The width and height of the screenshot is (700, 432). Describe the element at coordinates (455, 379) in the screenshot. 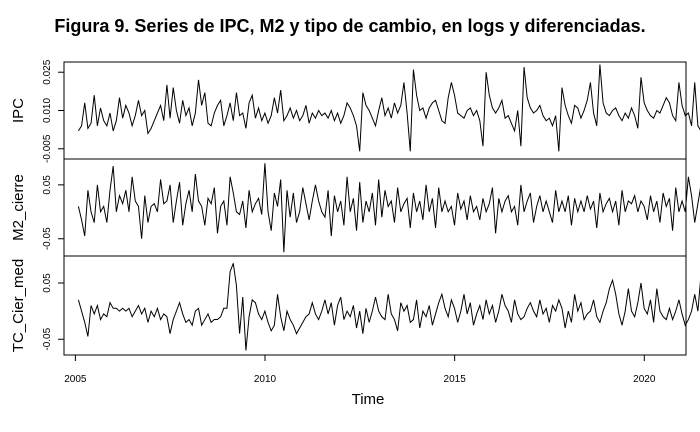

I see `x-tick-label-2: 2015` at that location.